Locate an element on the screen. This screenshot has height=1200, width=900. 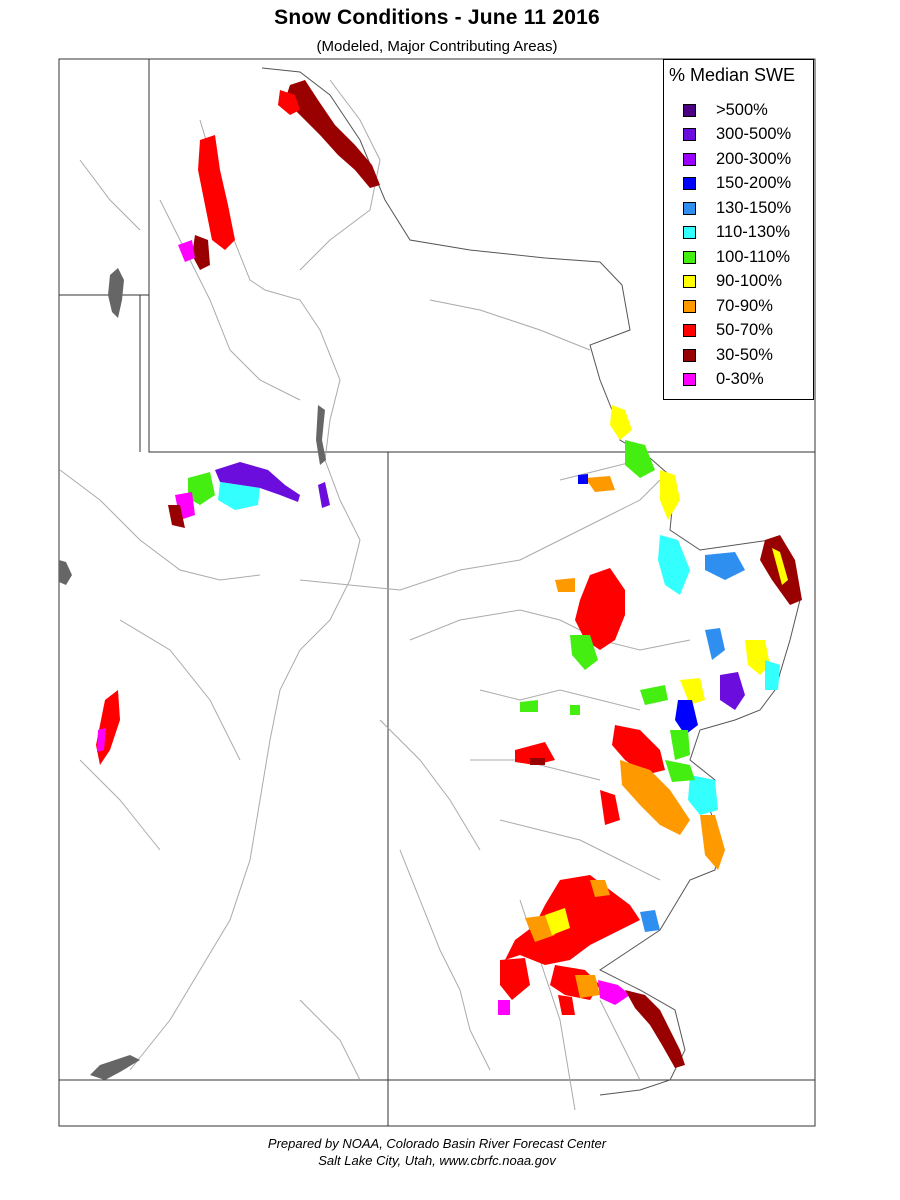
legend-item: 150-200% is located at coordinates (737, 184).